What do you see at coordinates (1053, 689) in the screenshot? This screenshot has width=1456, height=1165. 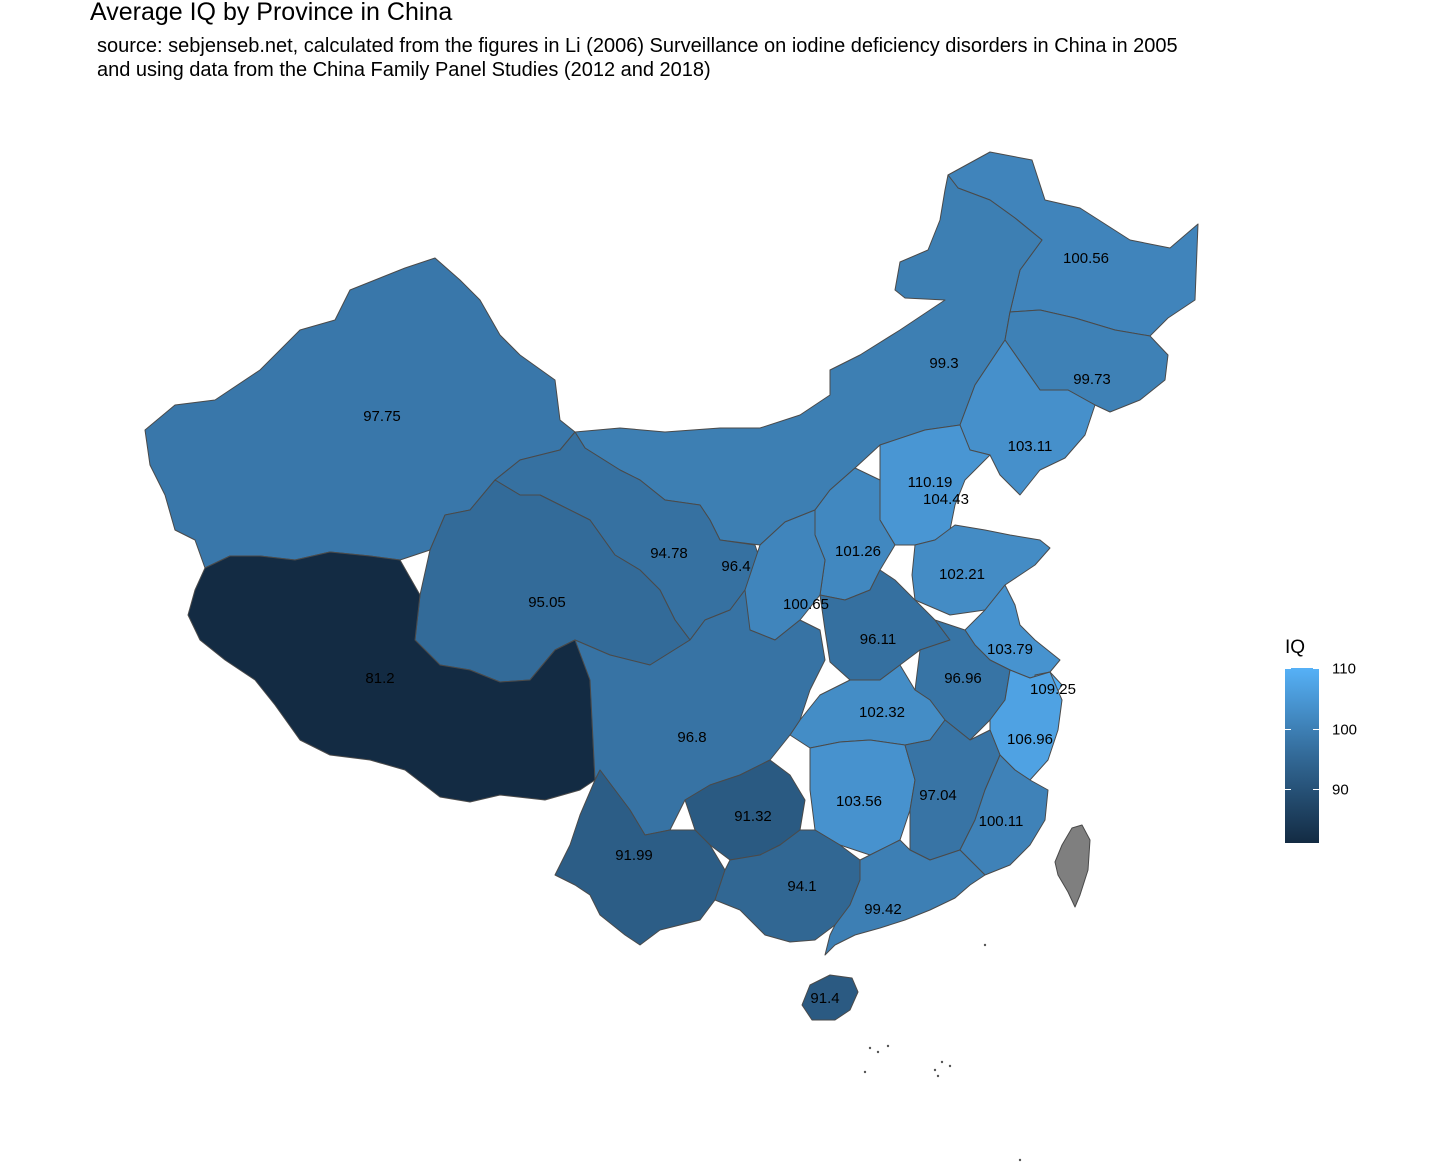 I see `value-label-shanghai: 109.25` at bounding box center [1053, 689].